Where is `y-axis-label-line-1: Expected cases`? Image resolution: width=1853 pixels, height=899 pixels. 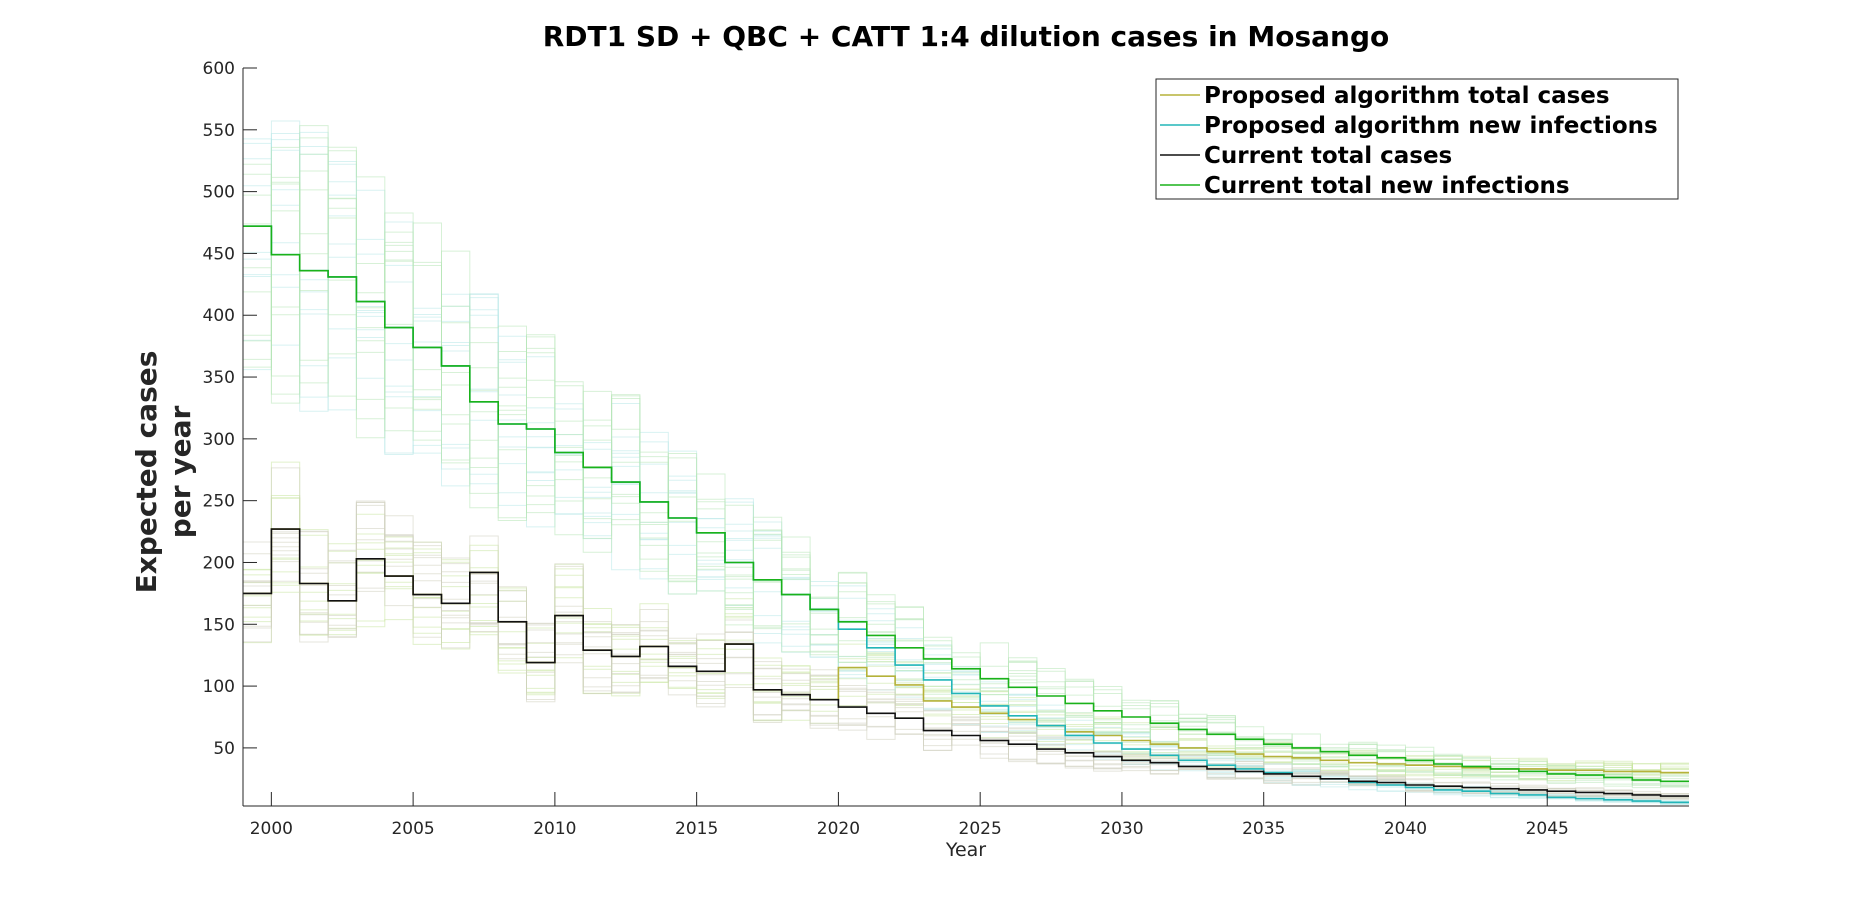
y-axis-label-line-1: Expected cases is located at coordinates (146, 472).